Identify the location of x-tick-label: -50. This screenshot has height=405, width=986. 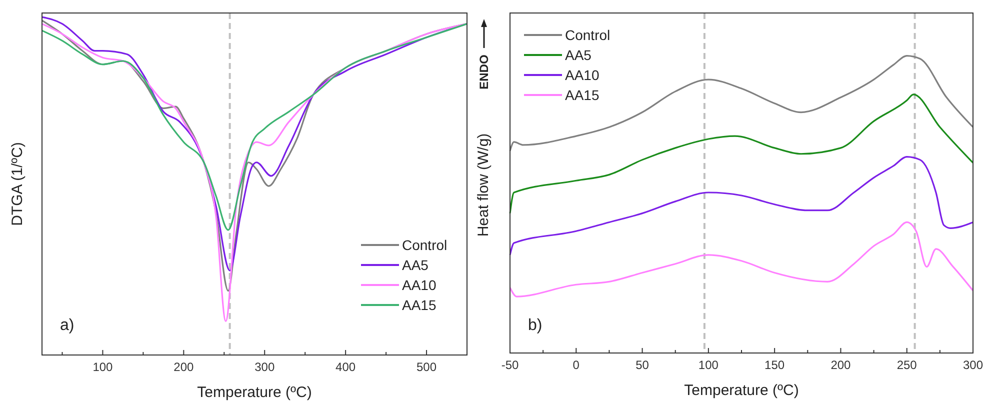
(510, 365).